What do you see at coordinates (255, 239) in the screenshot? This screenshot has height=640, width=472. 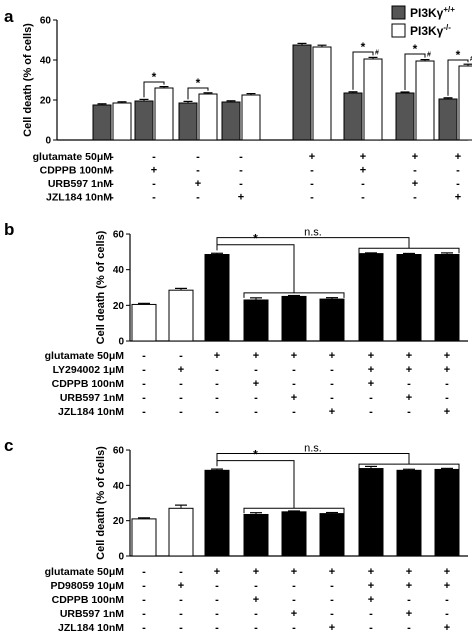 I see `bracket-label: *` at bounding box center [255, 239].